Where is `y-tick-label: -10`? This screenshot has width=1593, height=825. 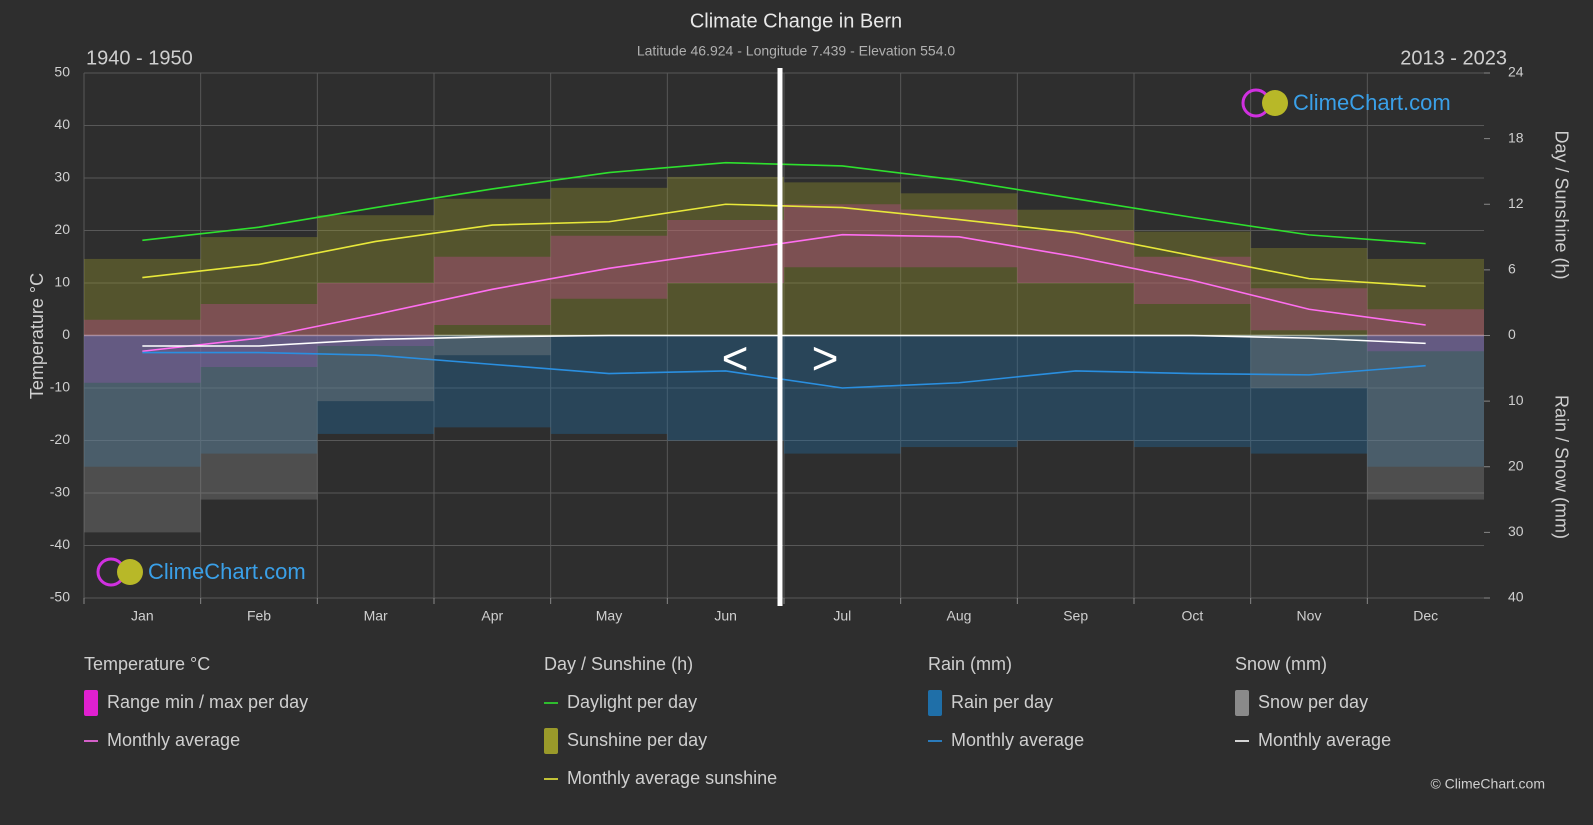 y-tick-label: -10 is located at coordinates (60, 387).